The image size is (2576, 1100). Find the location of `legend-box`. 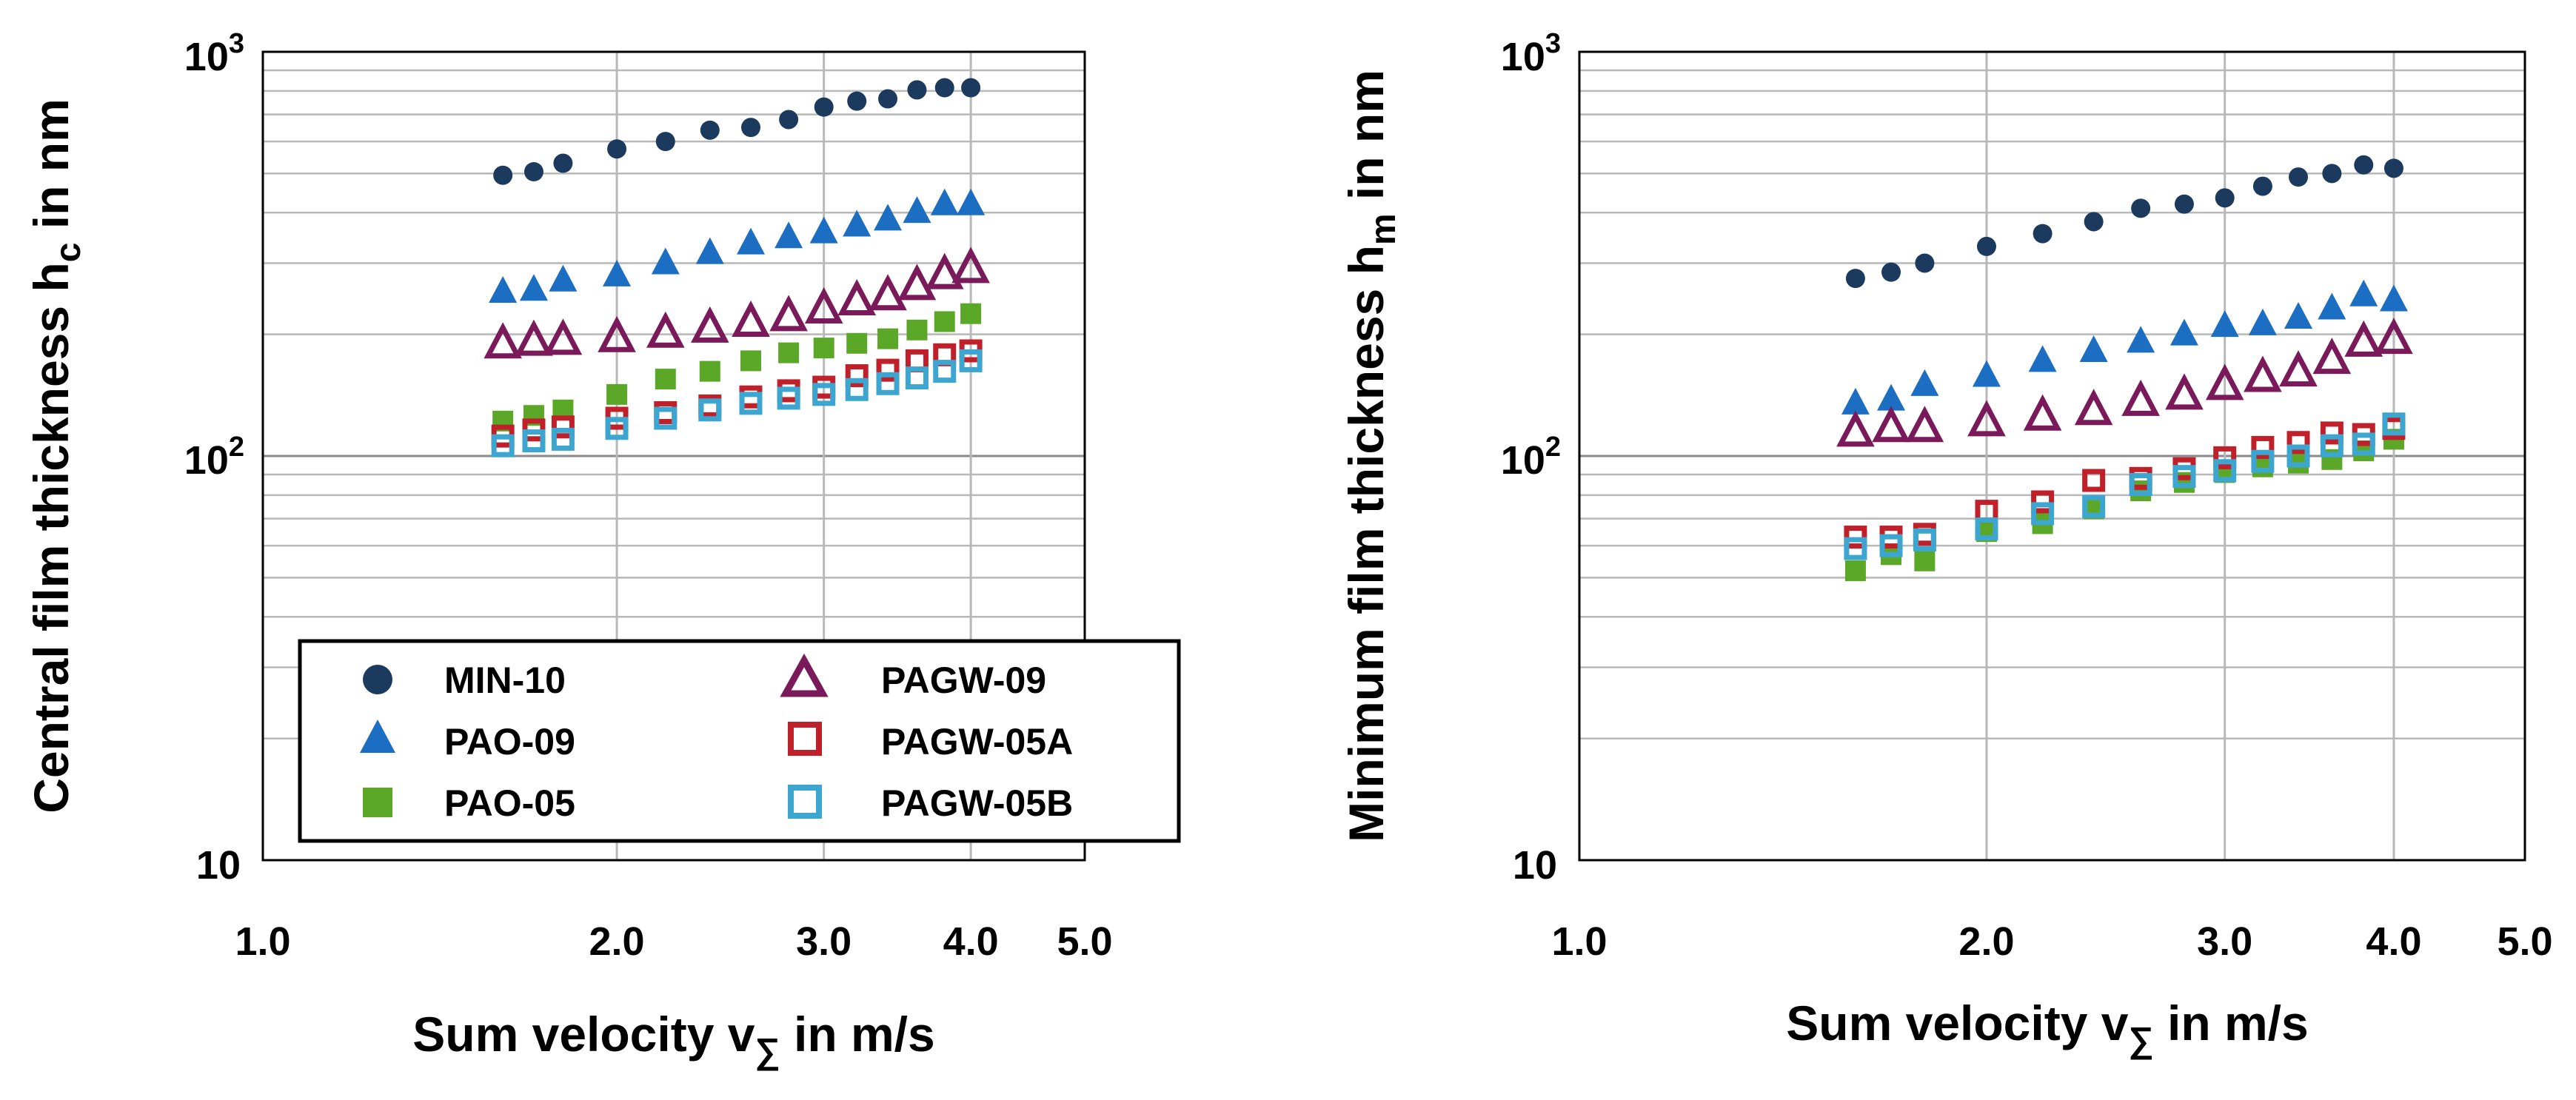

legend-box is located at coordinates (739, 741).